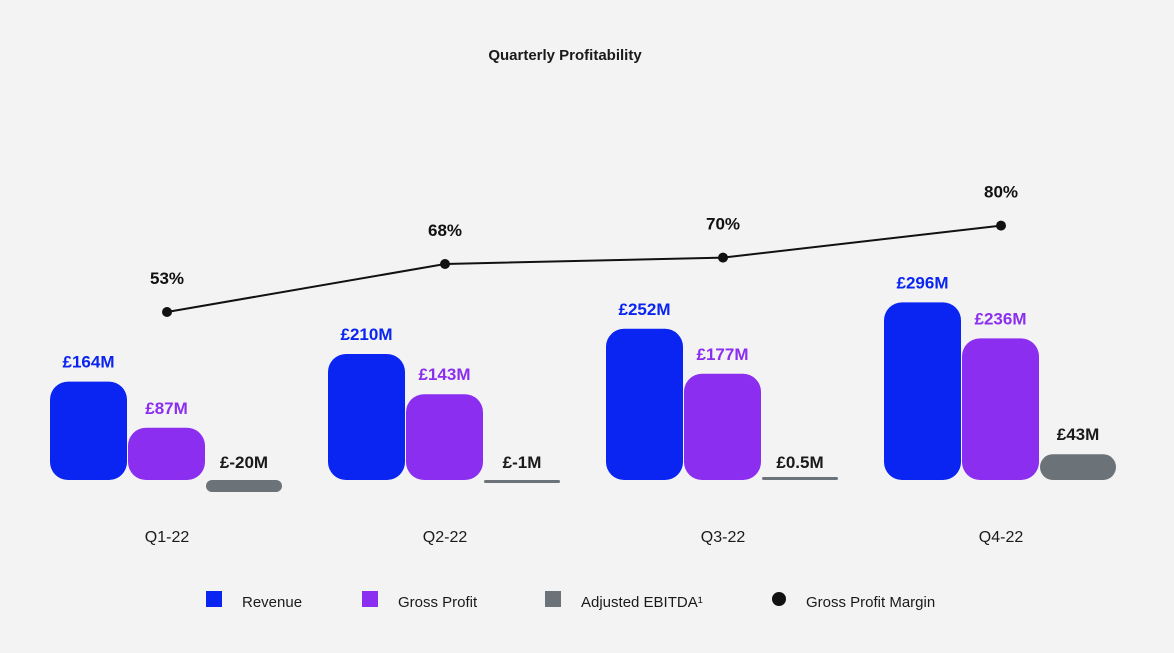 Image resolution: width=1174 pixels, height=653 pixels. What do you see at coordinates (645, 309) in the screenshot?
I see `label-revenue-q3-22: £252M` at bounding box center [645, 309].